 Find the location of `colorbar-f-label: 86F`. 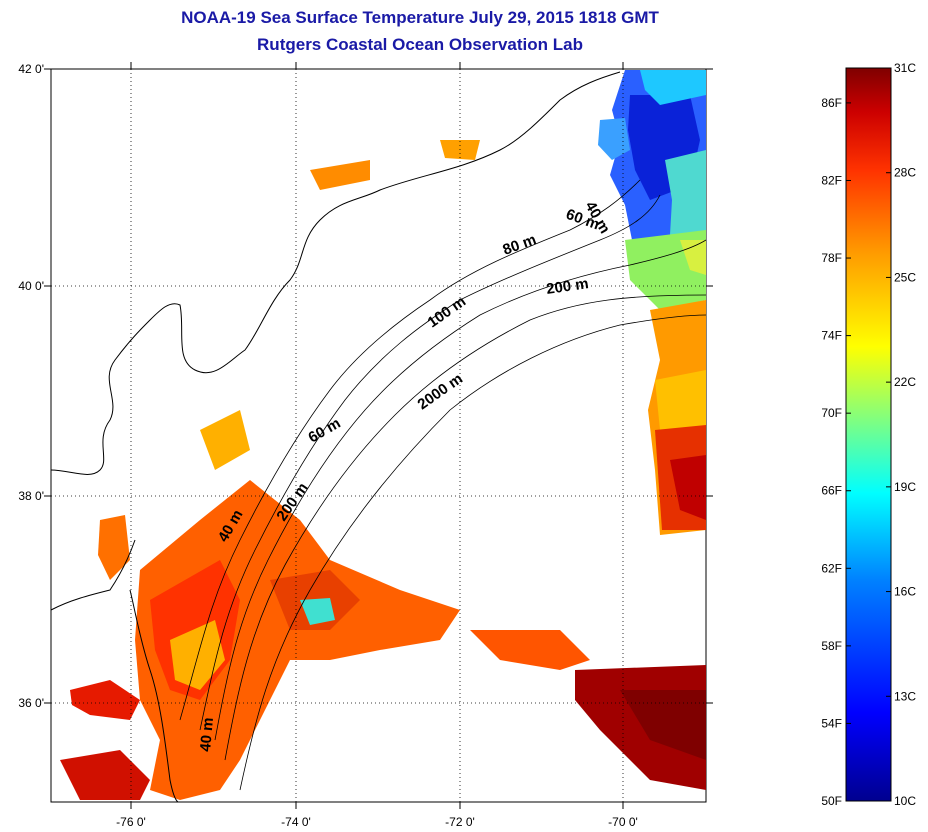

colorbar-f-label: 86F is located at coordinates (831, 103).